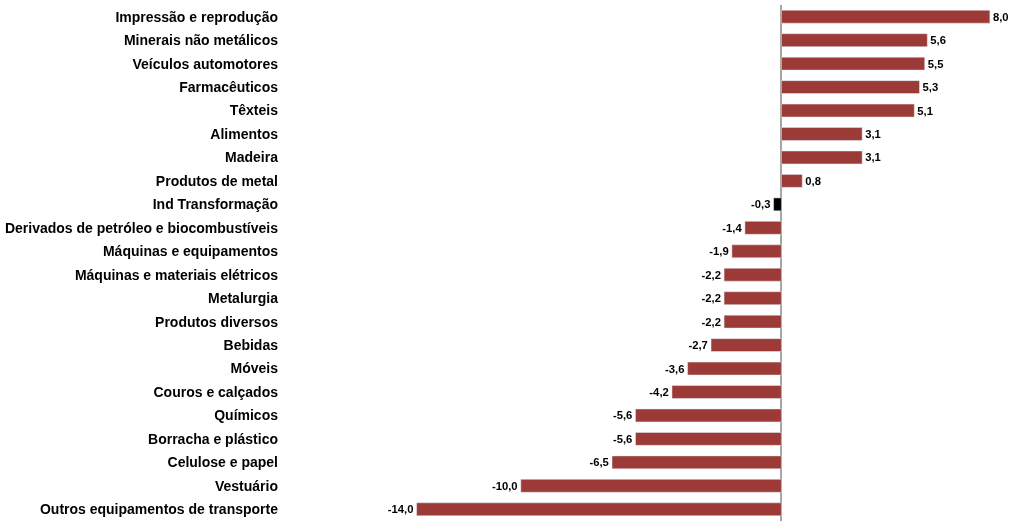 This screenshot has height=526, width=1035. I want to click on y-tick-label: Bebidas, so click(251, 344).